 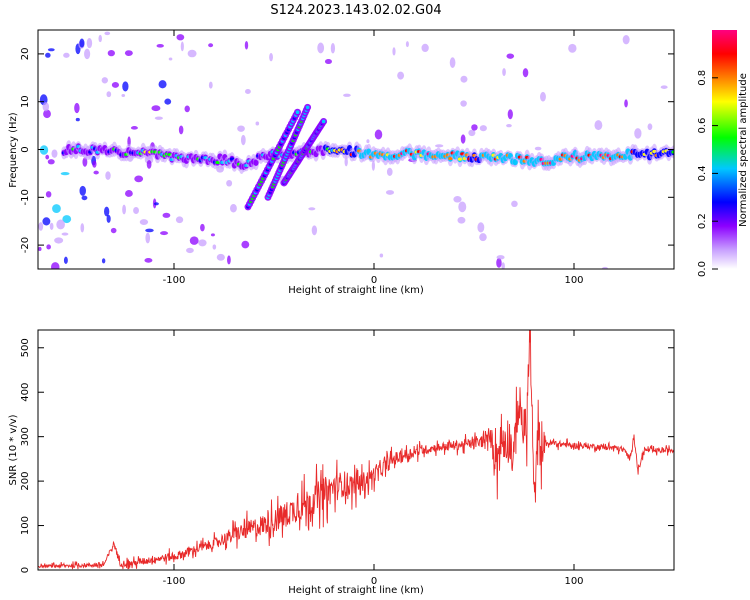 I want to click on snr-y-tick-label: 200, so click(x=25, y=481).